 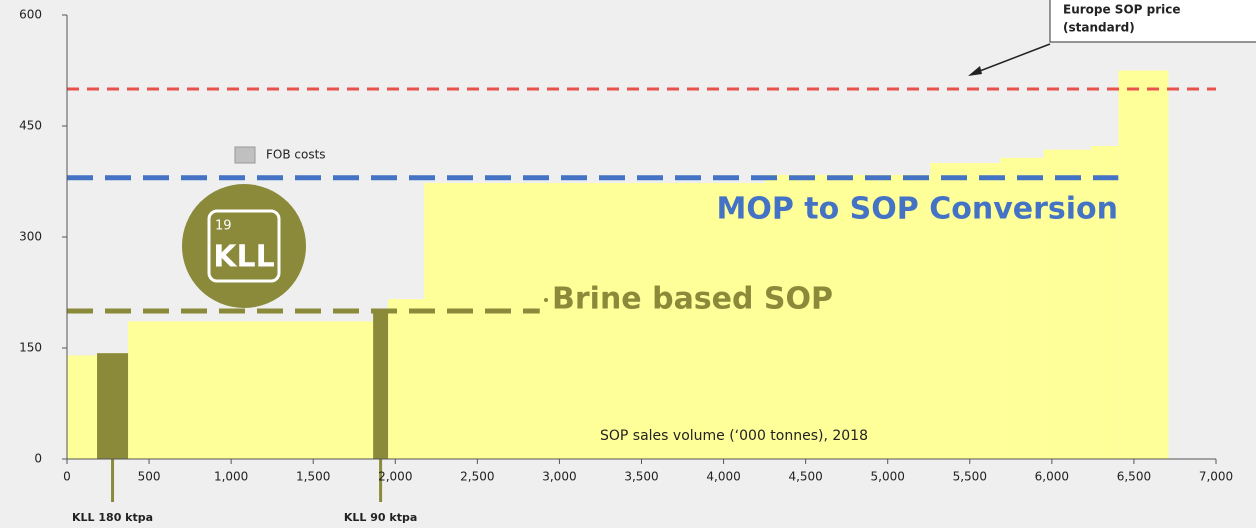 What do you see at coordinates (30, 126) in the screenshot?
I see `y-tick-label: 450` at bounding box center [30, 126].